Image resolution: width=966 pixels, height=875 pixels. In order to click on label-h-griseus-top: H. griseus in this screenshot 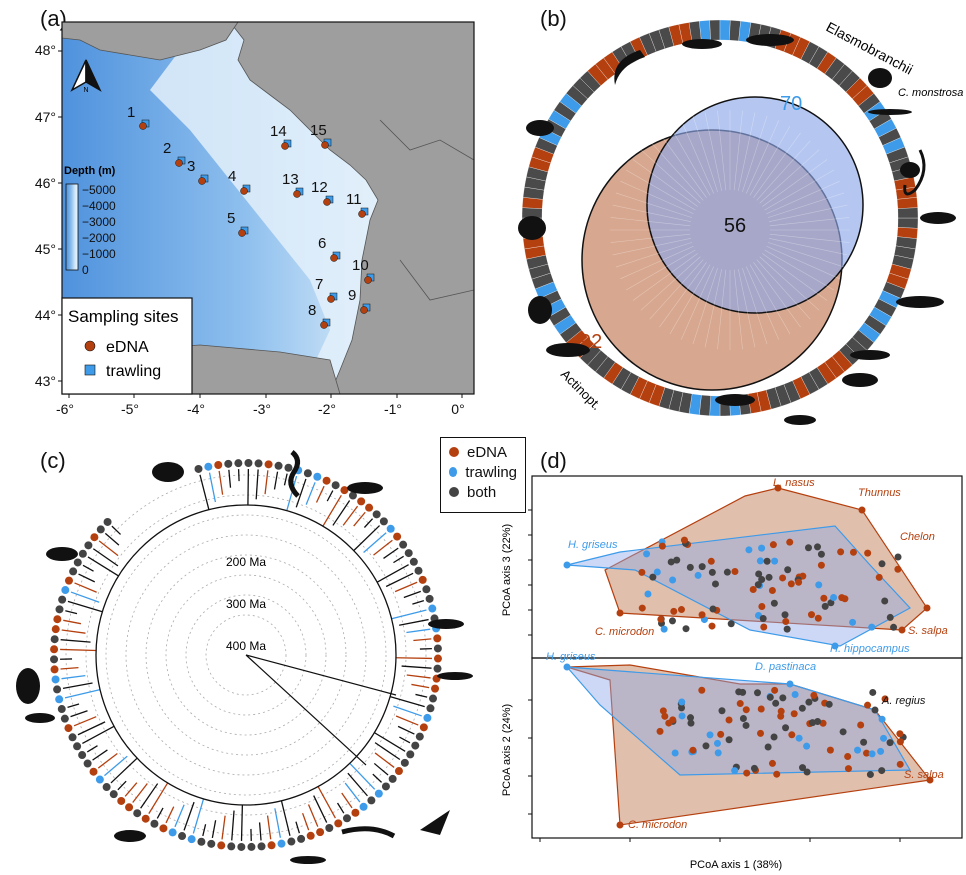, I will do `click(593, 545)`.